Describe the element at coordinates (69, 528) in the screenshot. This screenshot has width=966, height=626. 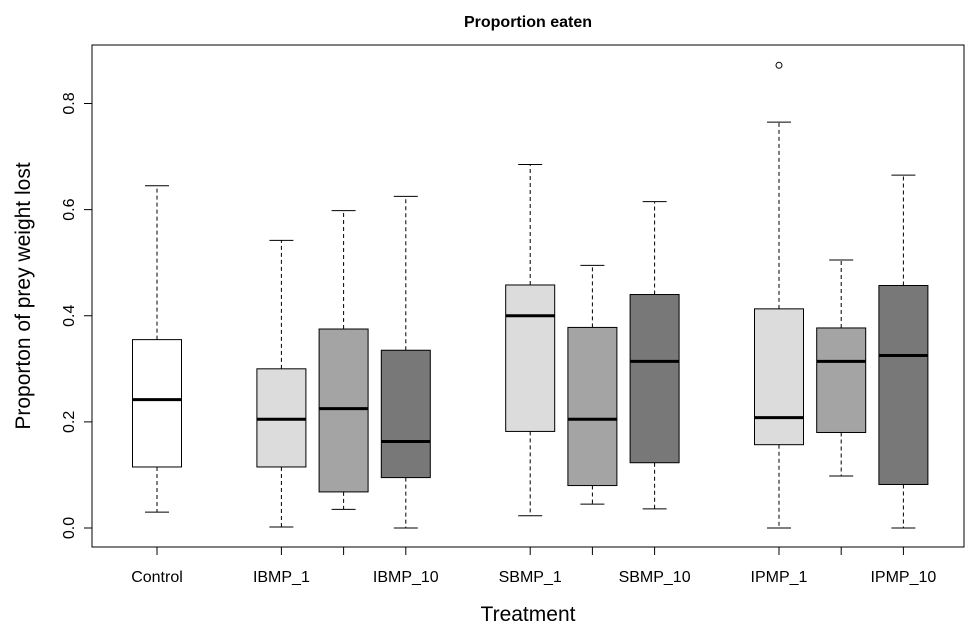
I see `y-tick-label: 0.0` at that location.